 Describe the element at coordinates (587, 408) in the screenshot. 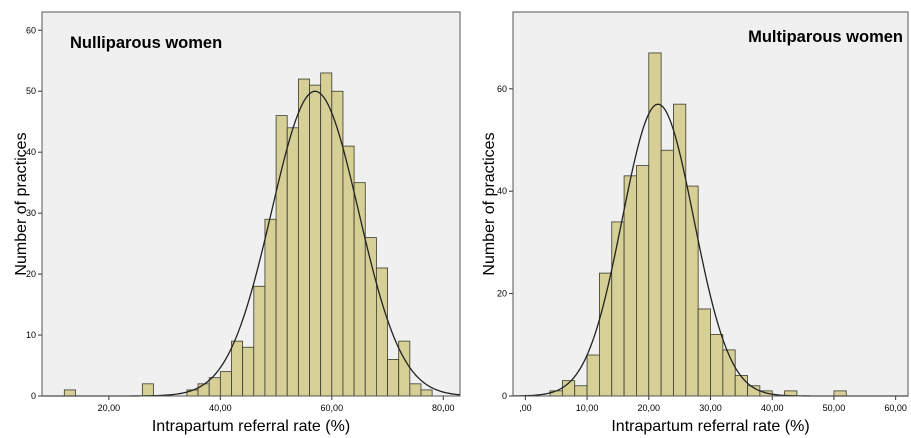

I see `x-tick-label: 10,00` at that location.